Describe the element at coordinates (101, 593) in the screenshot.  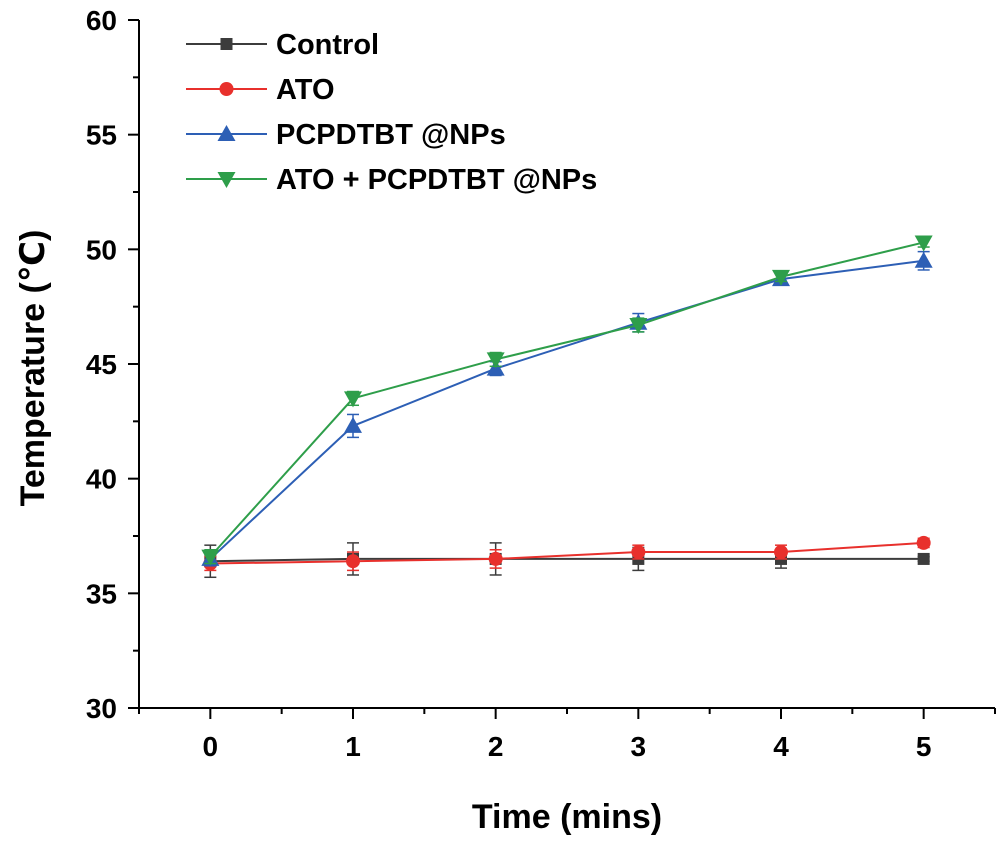
I see `y-tick-label: 35` at that location.